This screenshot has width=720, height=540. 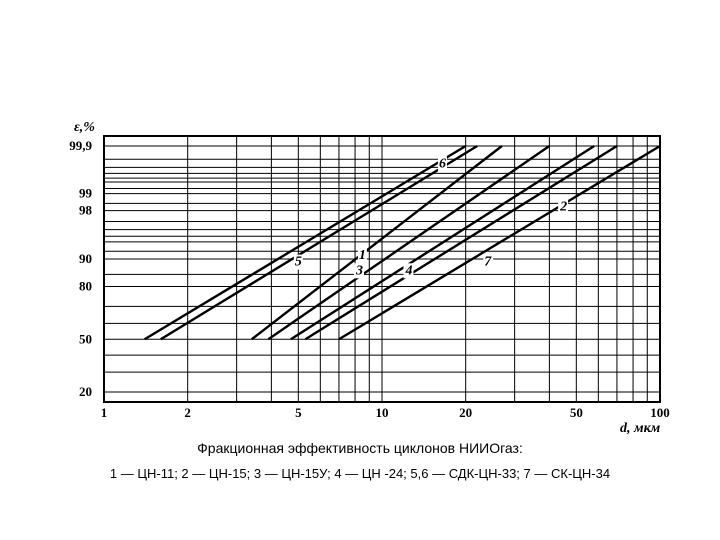 What do you see at coordinates (431, 217) in the screenshot?
I see `series-labels: 1 2 3 4 5 6 7` at bounding box center [431, 217].